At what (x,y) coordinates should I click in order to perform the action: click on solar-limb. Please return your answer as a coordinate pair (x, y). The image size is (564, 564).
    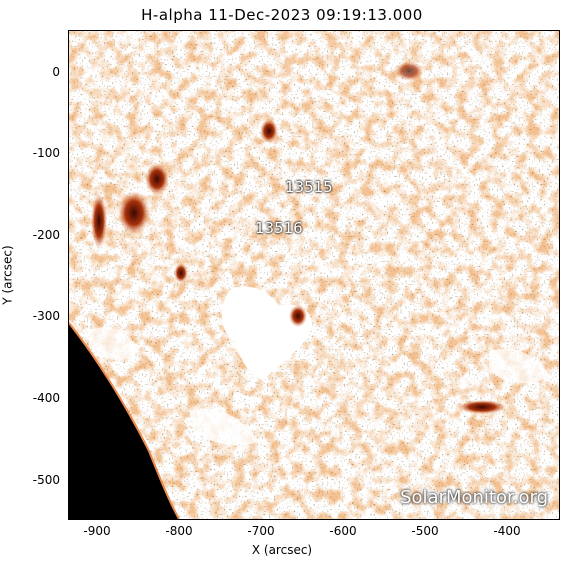
    Looking at the image, I should click on (124, 420).